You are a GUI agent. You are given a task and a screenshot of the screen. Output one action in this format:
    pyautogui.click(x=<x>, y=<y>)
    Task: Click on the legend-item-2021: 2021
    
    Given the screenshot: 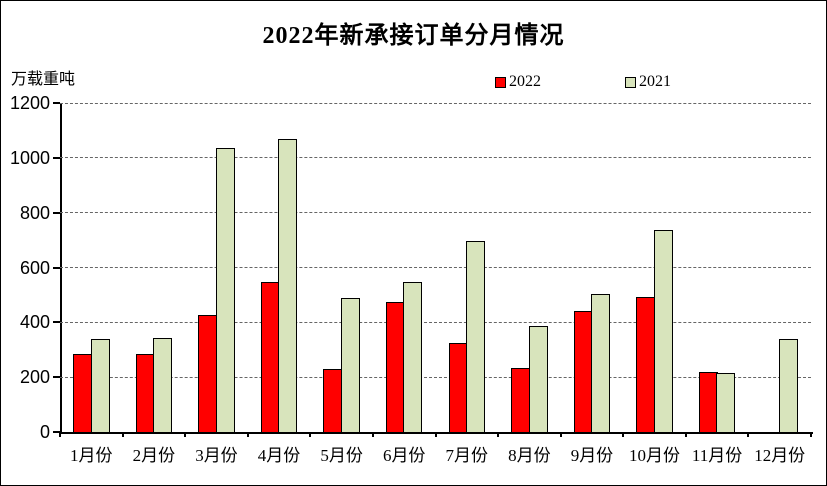 What is the action you would take?
    pyautogui.click(x=648, y=82)
    